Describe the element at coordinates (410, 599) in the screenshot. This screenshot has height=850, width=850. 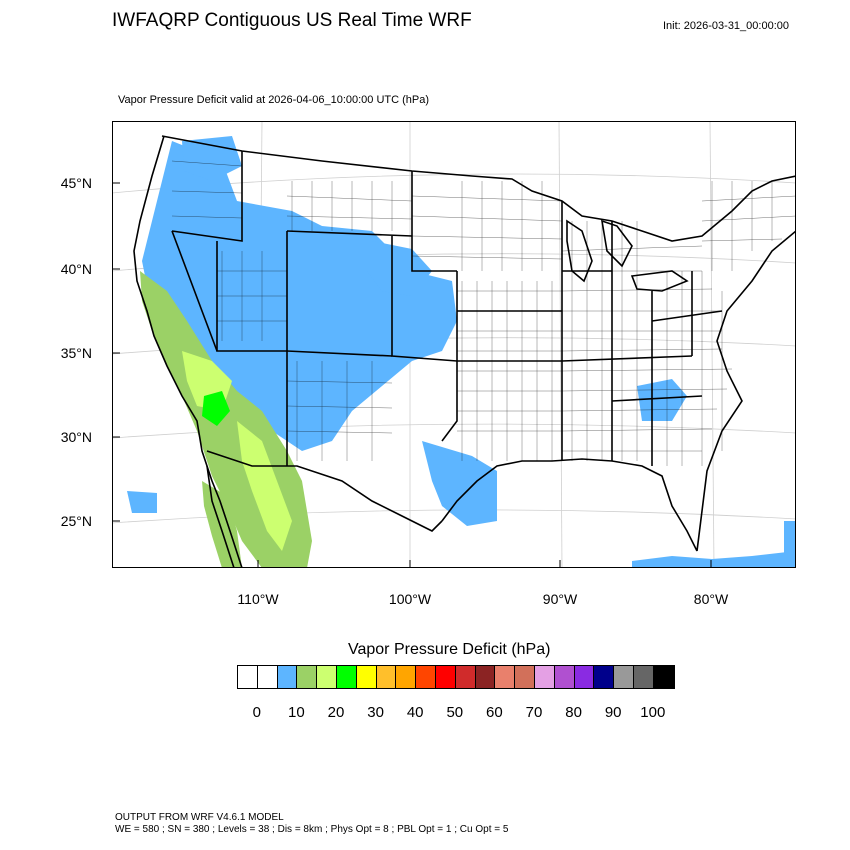
I see `lon-label-100: 100°W` at that location.